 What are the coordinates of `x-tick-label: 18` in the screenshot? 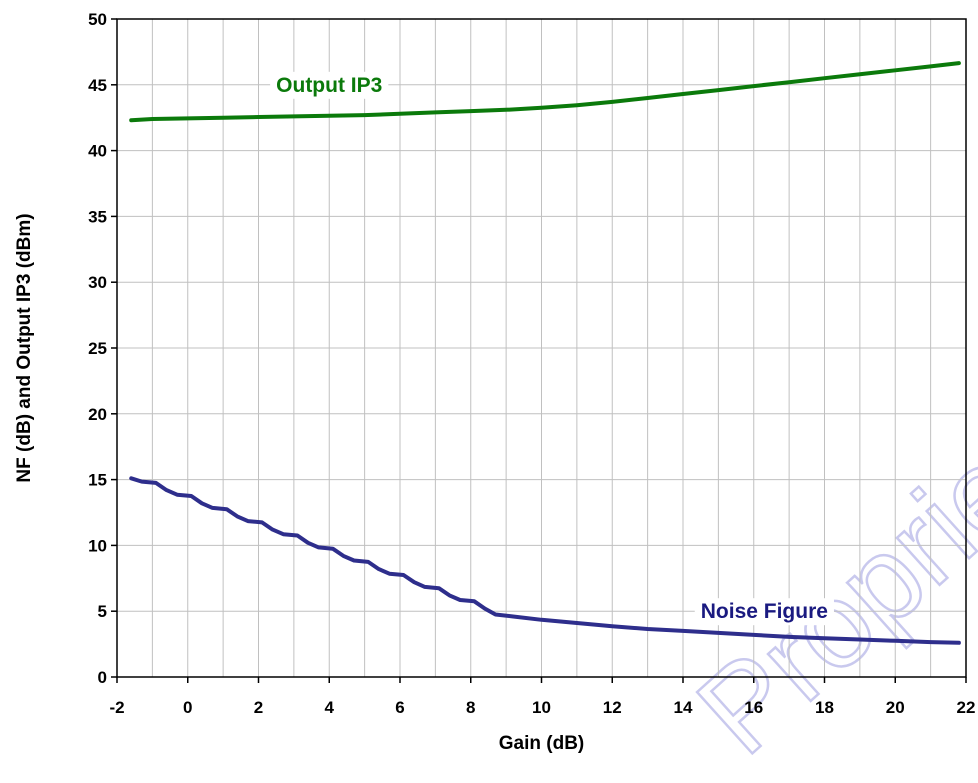 It's located at (824, 707).